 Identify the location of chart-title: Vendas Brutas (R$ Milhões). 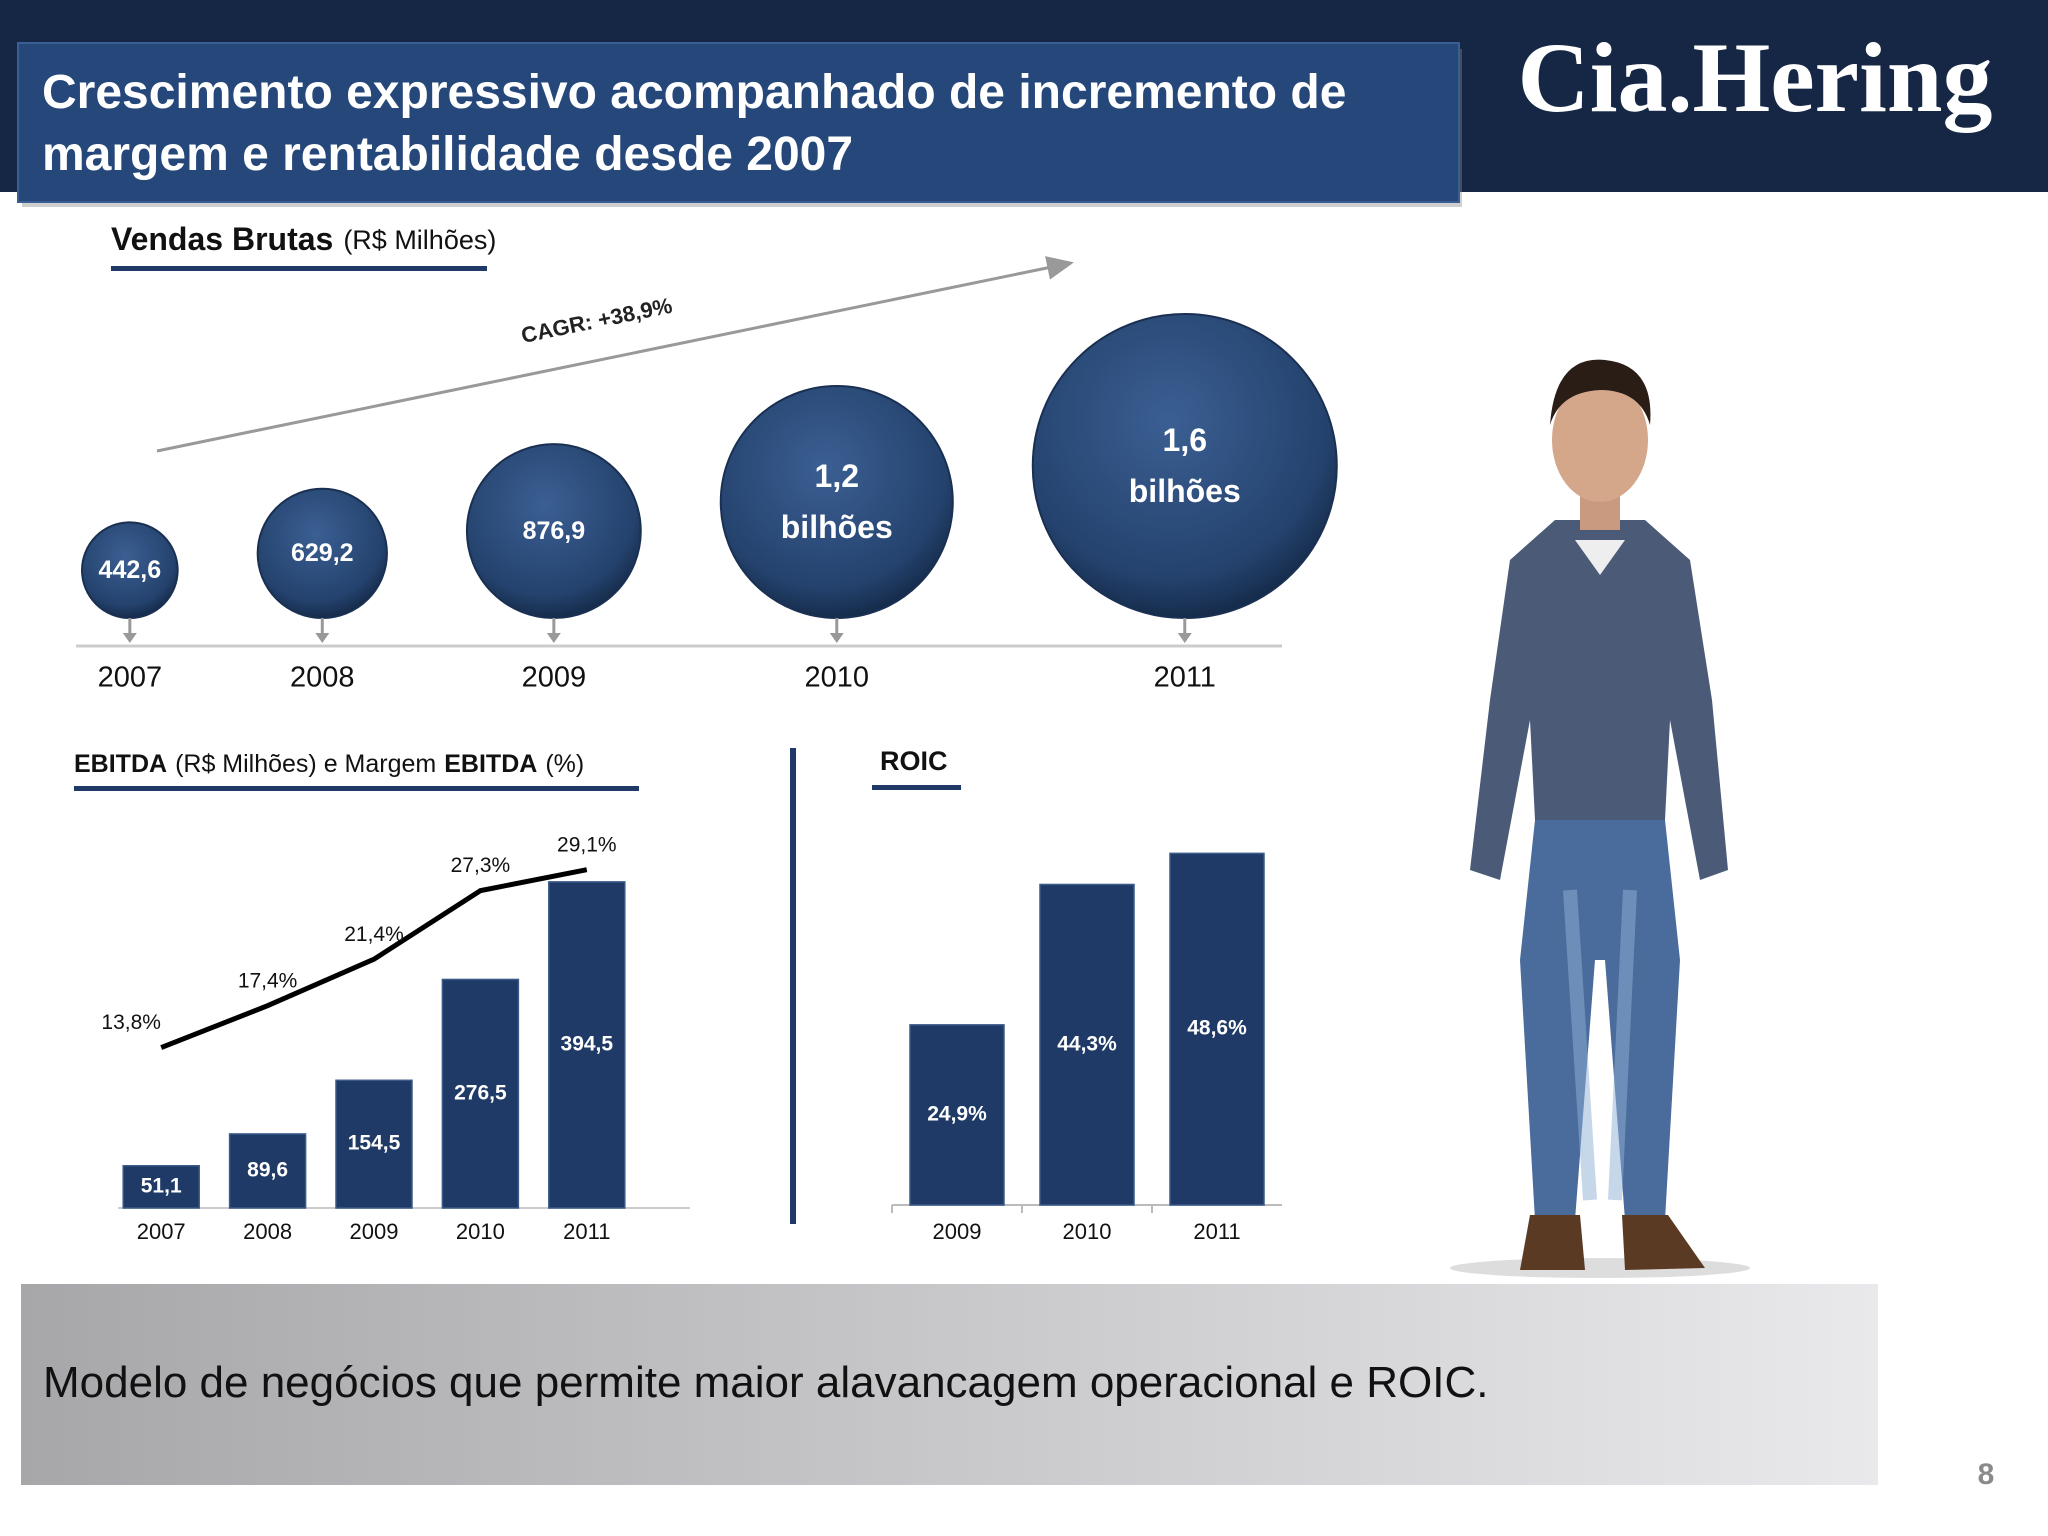
(303, 239).